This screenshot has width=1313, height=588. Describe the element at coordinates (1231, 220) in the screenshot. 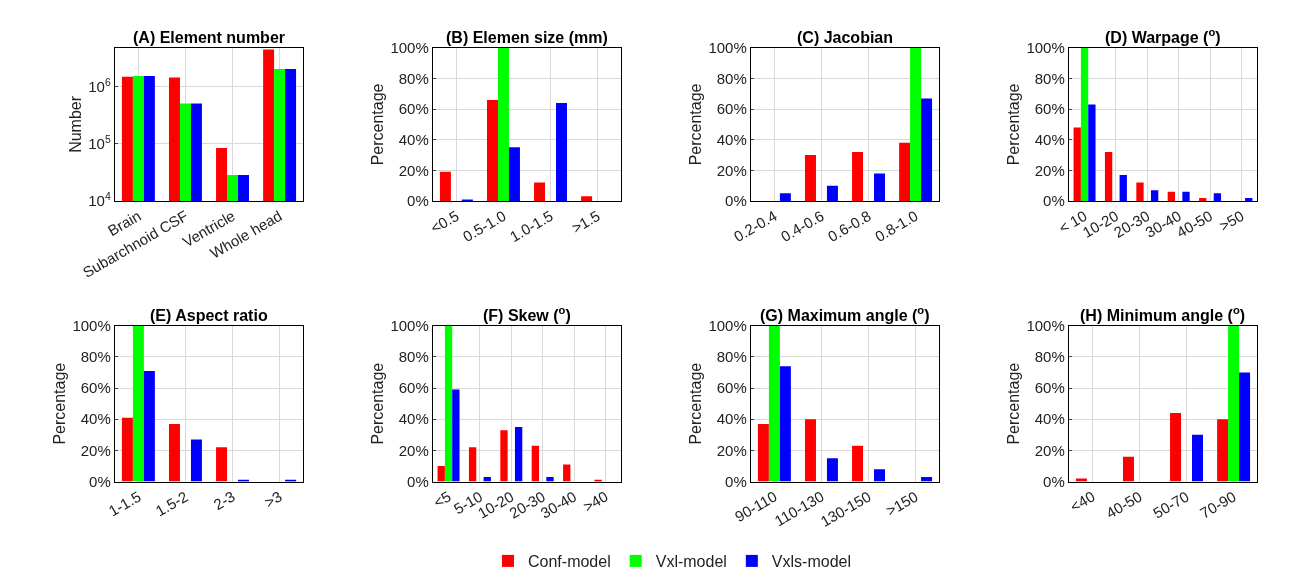

I see `x-tick-label: >50` at that location.